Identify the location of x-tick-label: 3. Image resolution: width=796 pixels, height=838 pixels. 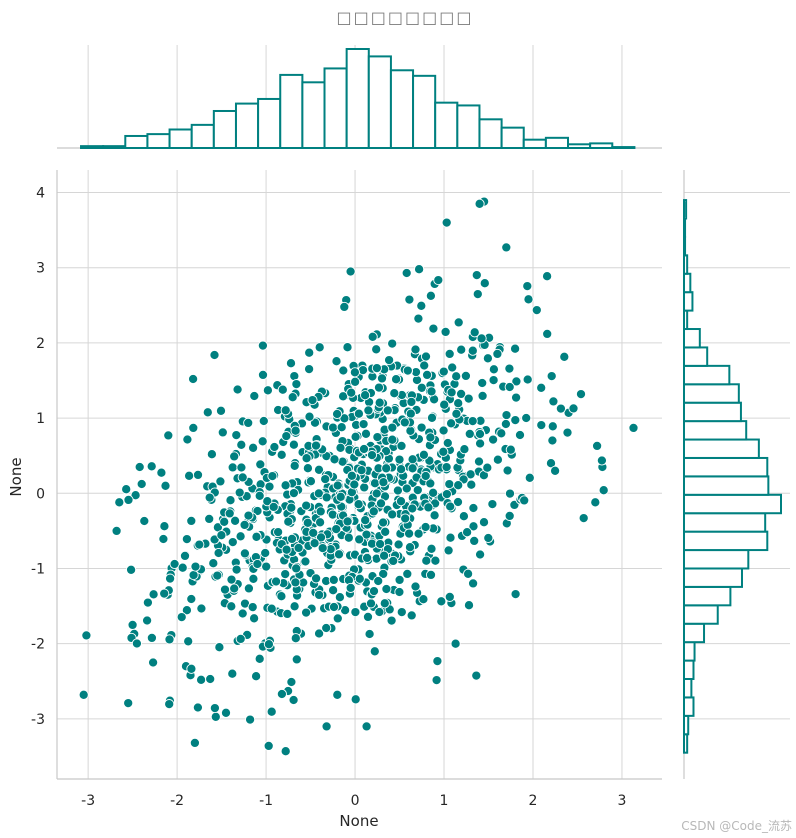
(622, 801).